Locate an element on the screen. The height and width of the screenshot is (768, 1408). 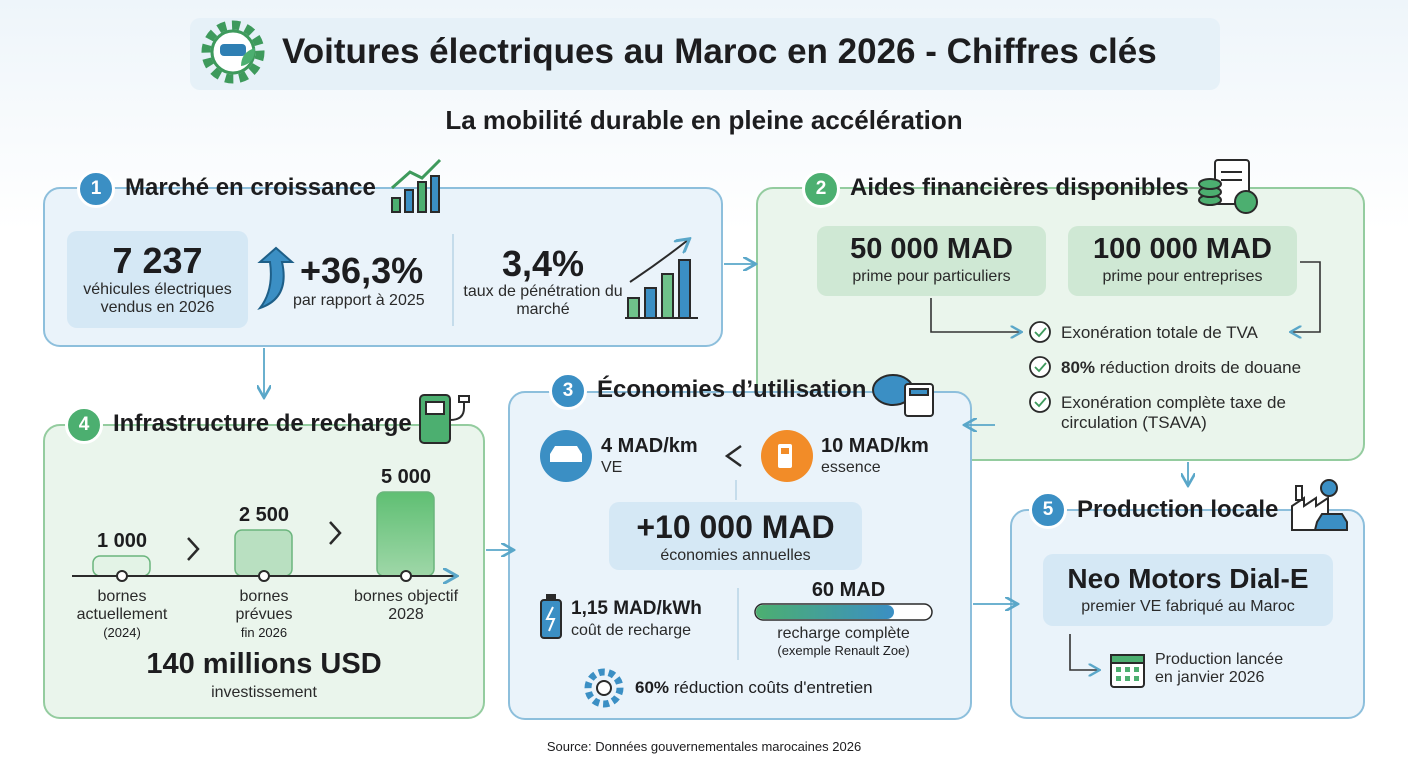
full-charge-value: 60 MAD is located at coordinates (848, 590).